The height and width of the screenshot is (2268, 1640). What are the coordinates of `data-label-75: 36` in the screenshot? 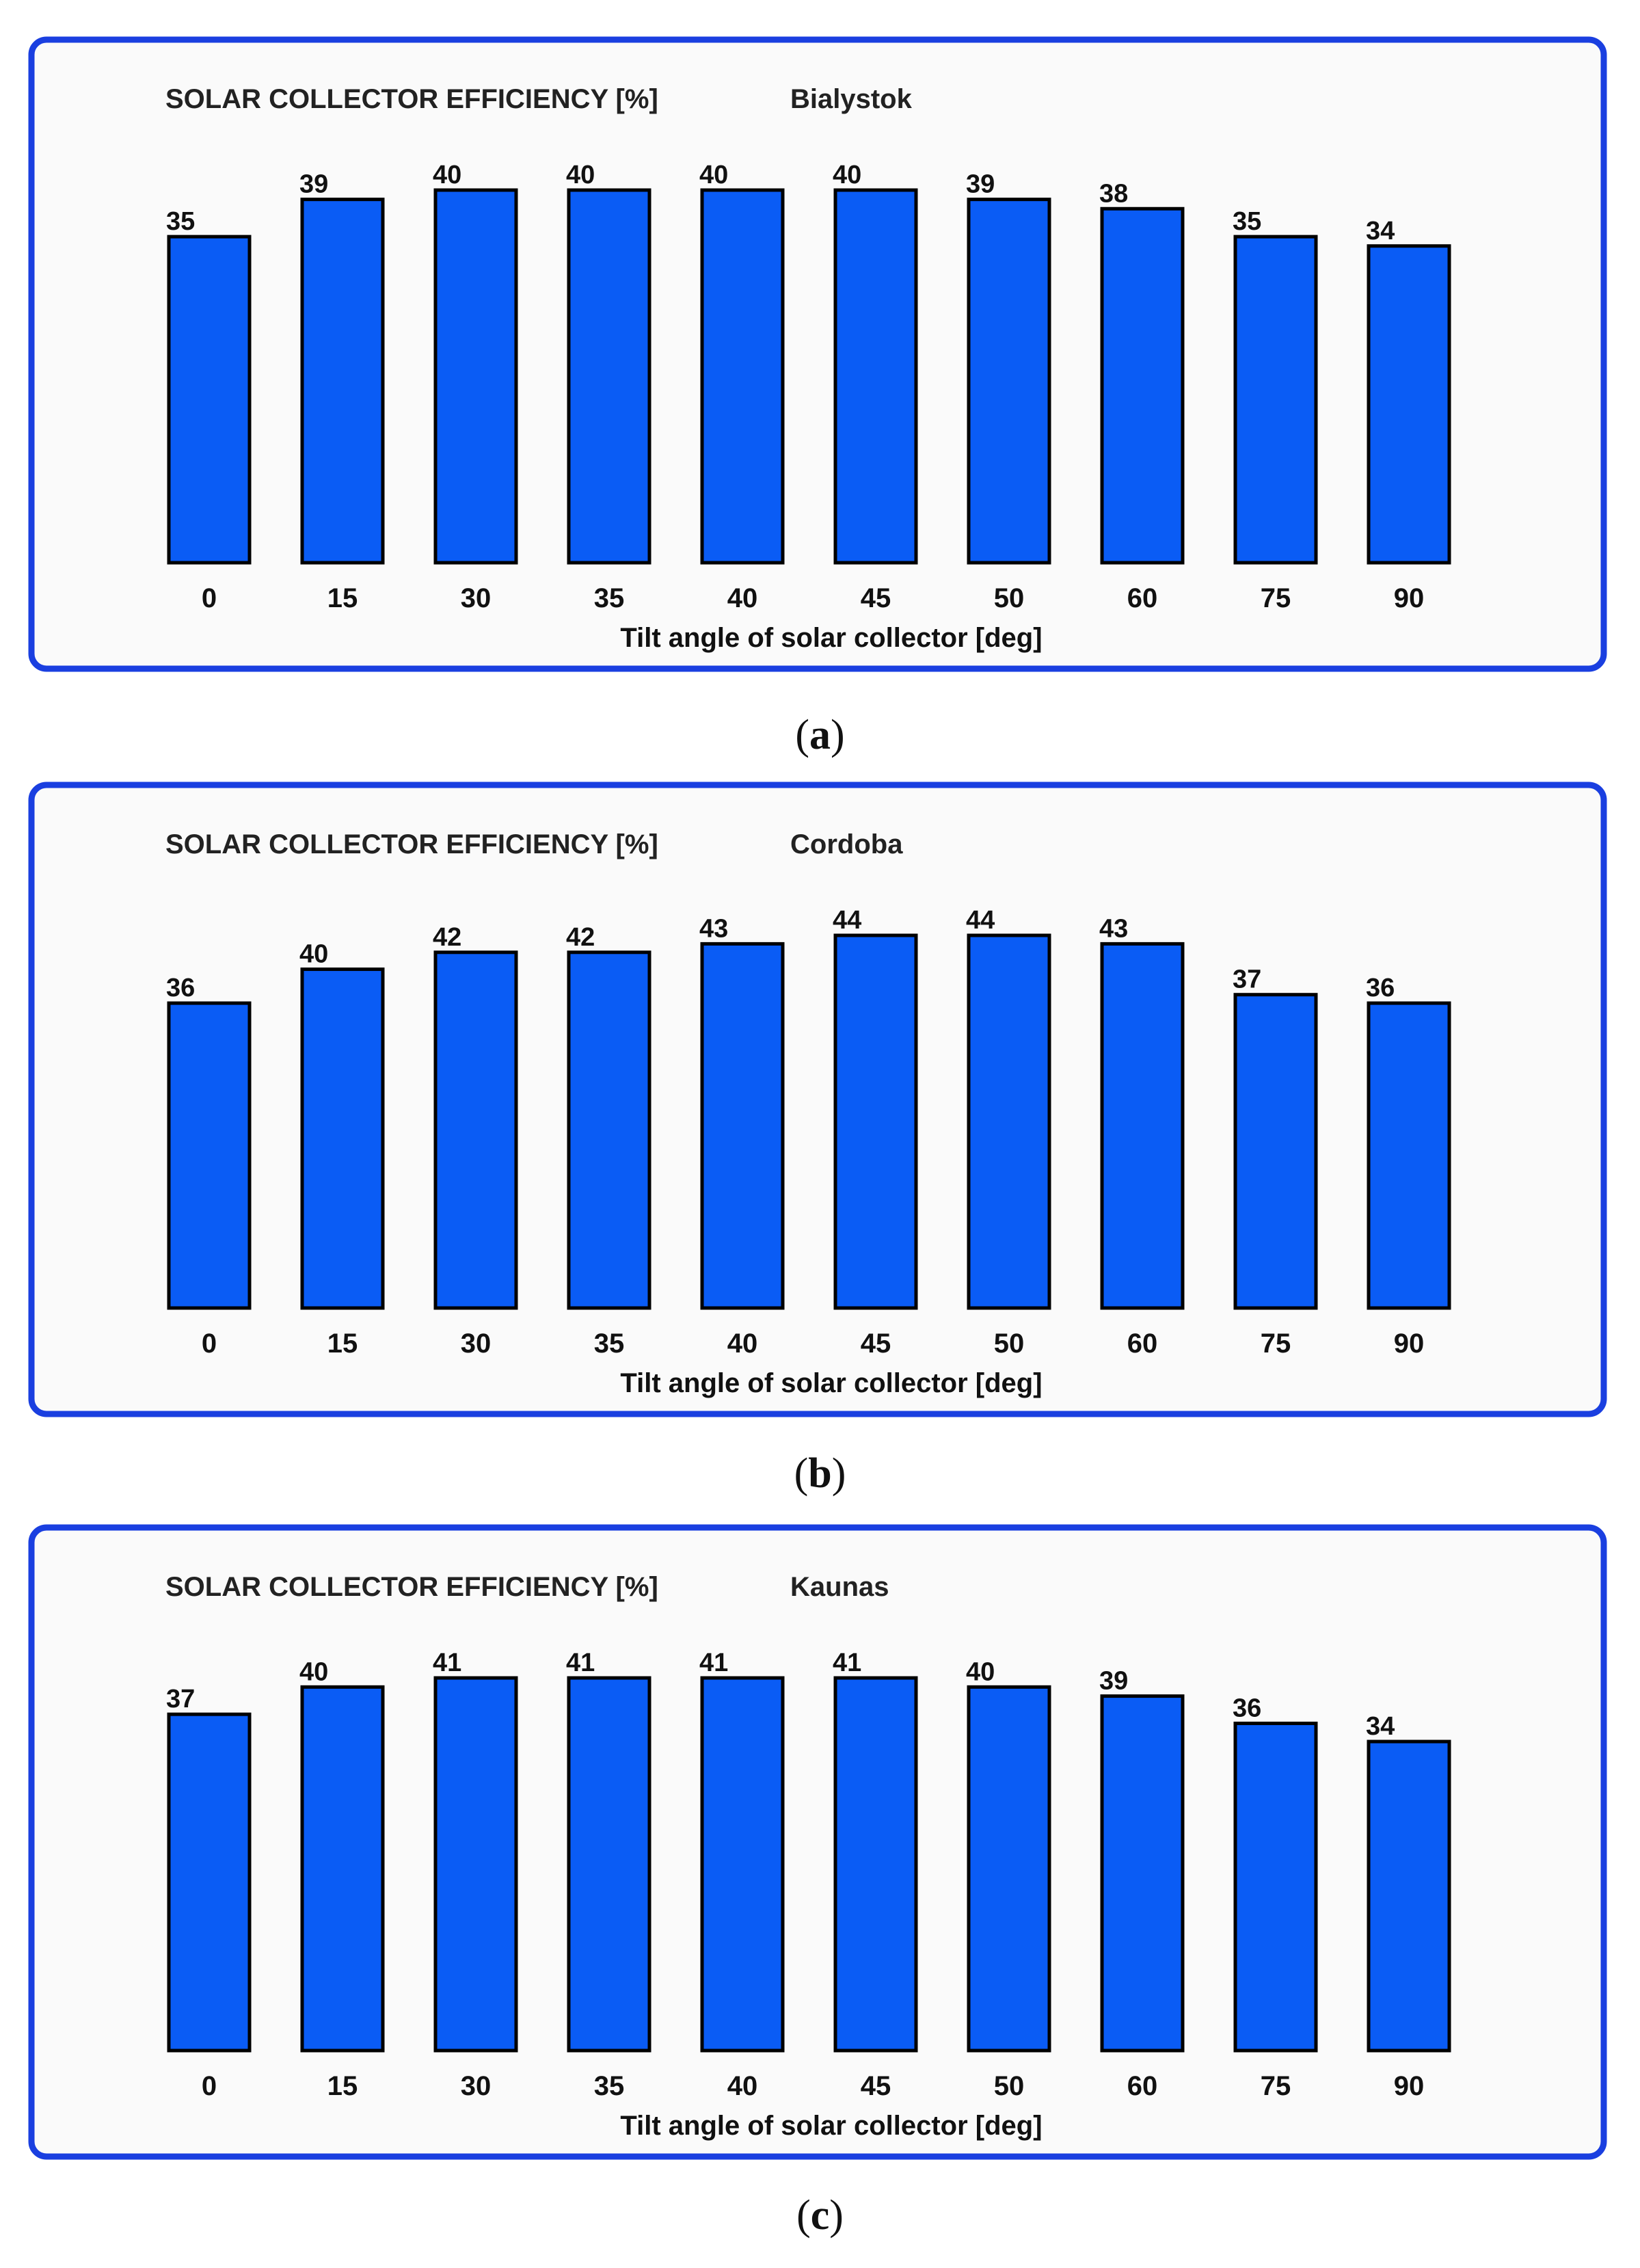 It's located at (1247, 1708).